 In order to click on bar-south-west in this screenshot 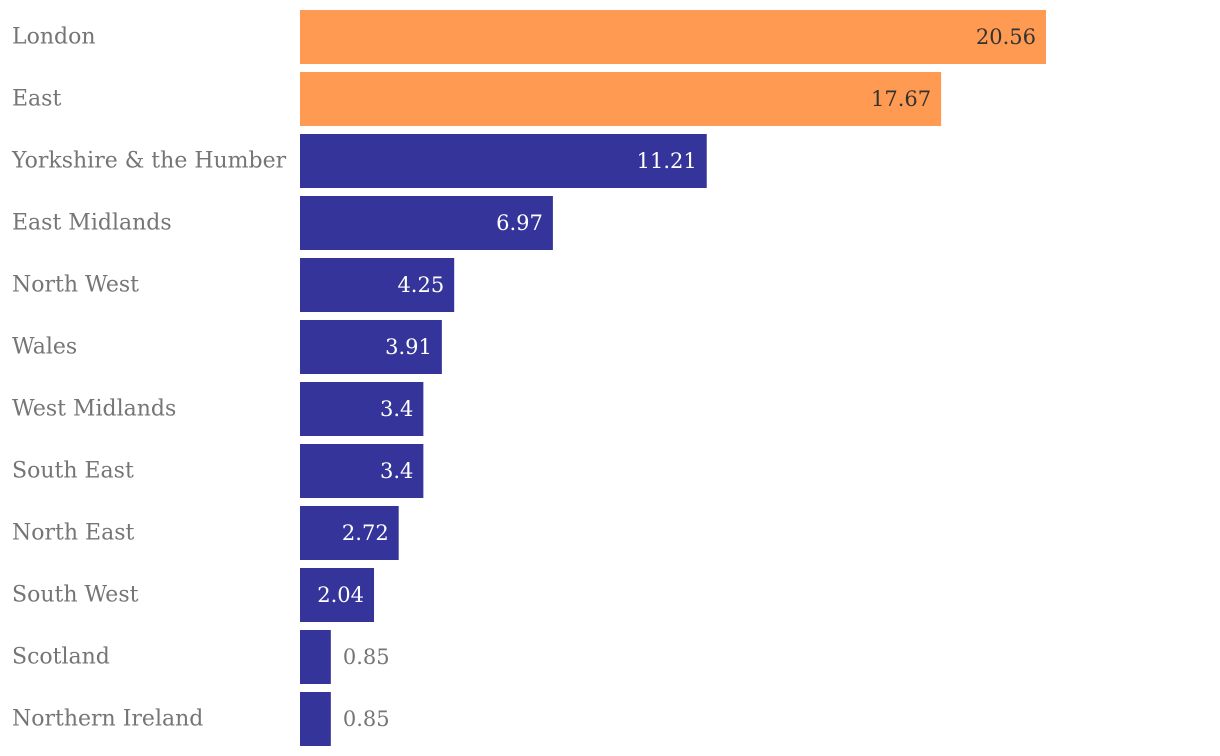, I will do `click(337, 595)`.